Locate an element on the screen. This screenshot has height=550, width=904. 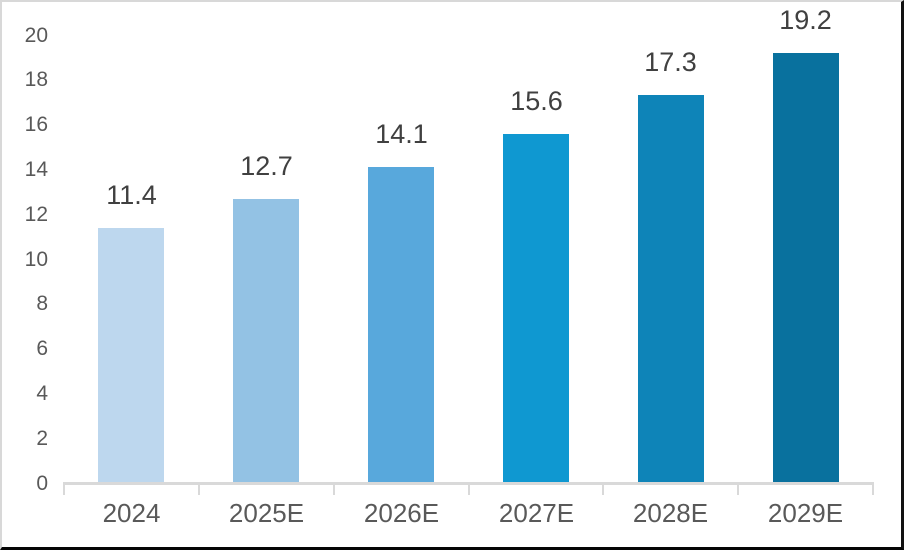
y-axis-tick-label: 0 is located at coordinates (42, 483).